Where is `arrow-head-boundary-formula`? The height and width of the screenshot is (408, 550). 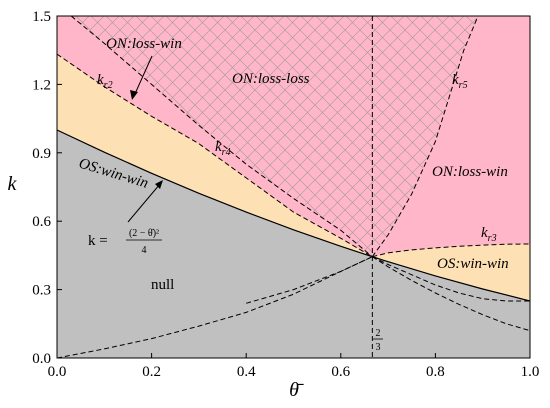
arrow-head-boundary-formula is located at coordinates (159, 184).